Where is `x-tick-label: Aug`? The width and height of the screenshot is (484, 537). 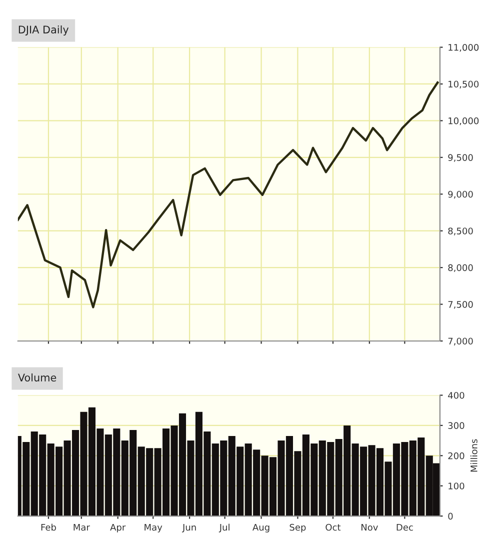
x-tick-label: Aug is located at coordinates (261, 528).